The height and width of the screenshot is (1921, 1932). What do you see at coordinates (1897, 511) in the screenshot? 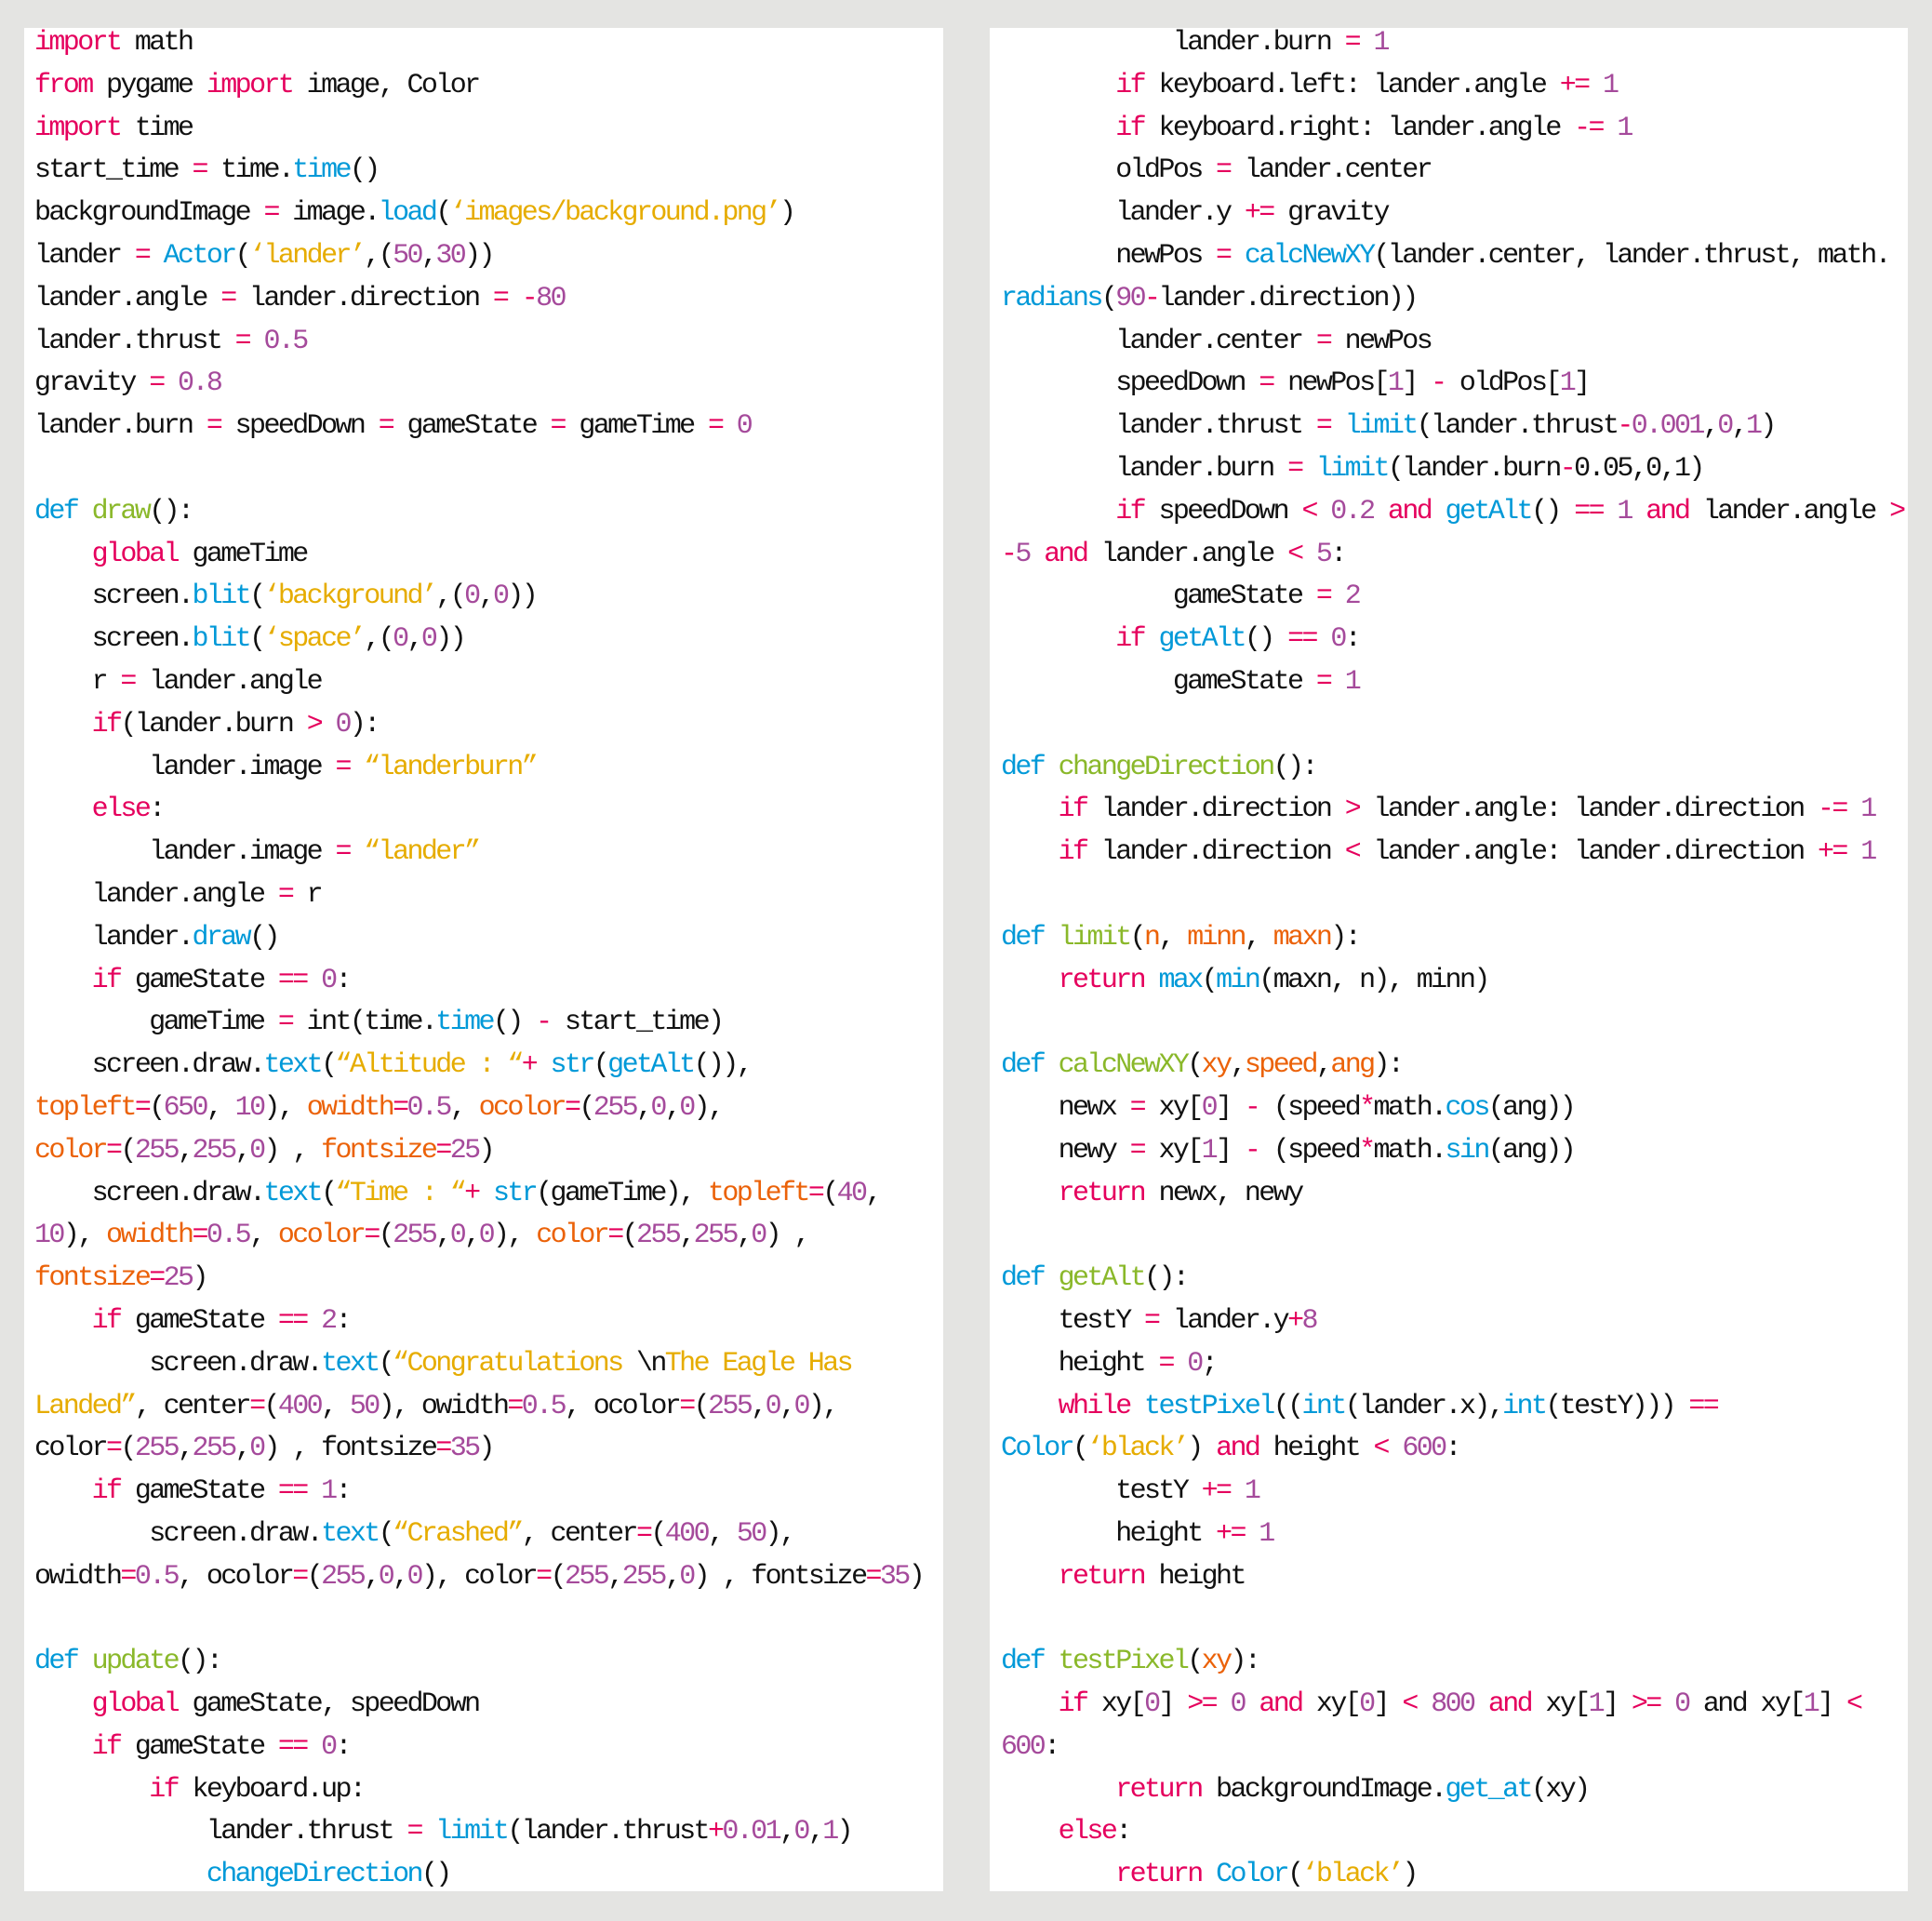
I see `code-token: >` at bounding box center [1897, 511].